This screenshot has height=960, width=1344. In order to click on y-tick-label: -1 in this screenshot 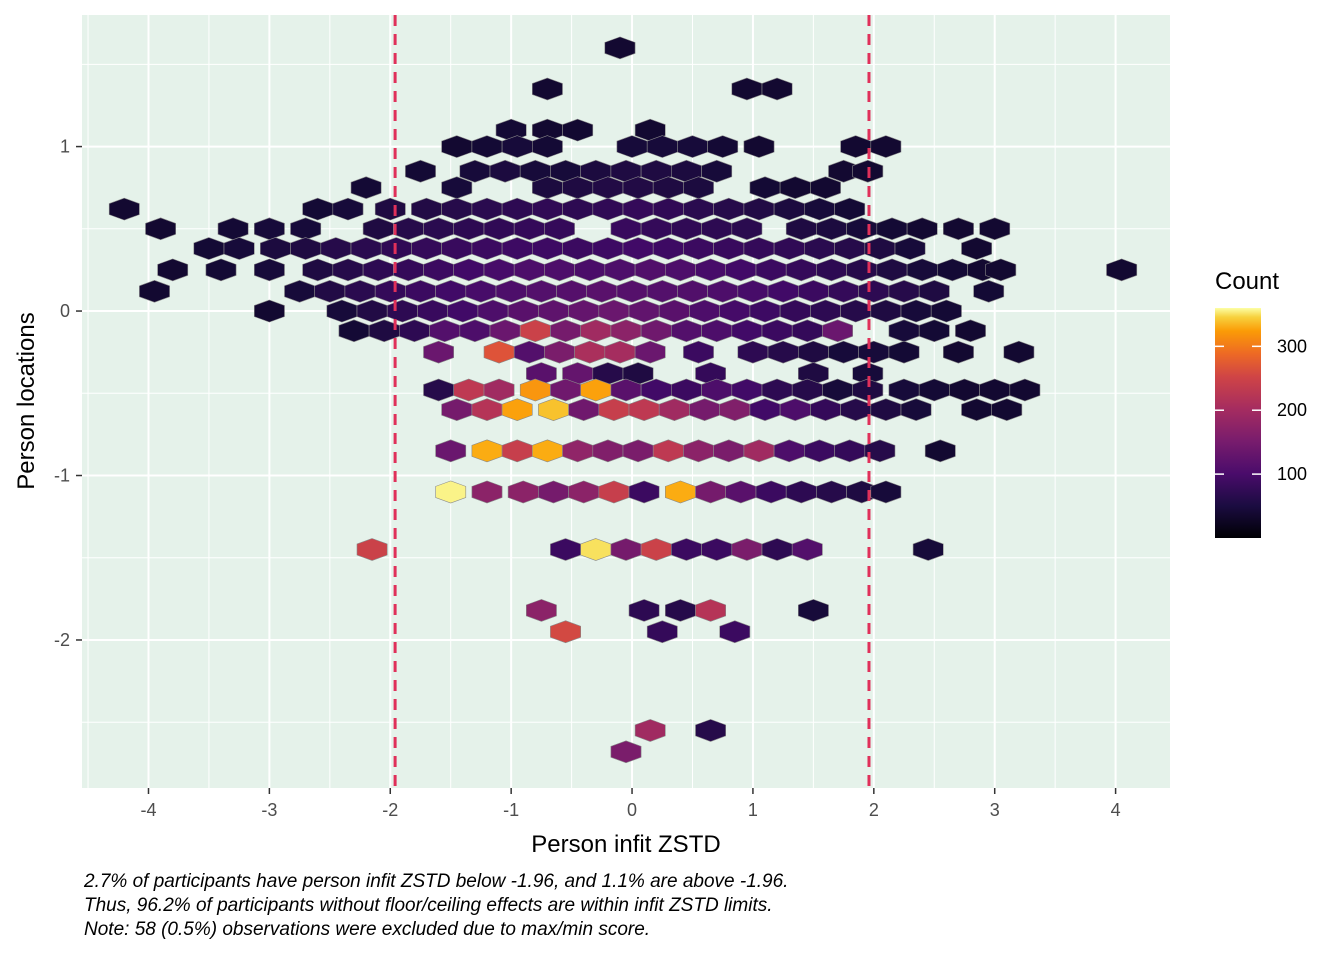, I will do `click(62, 476)`.